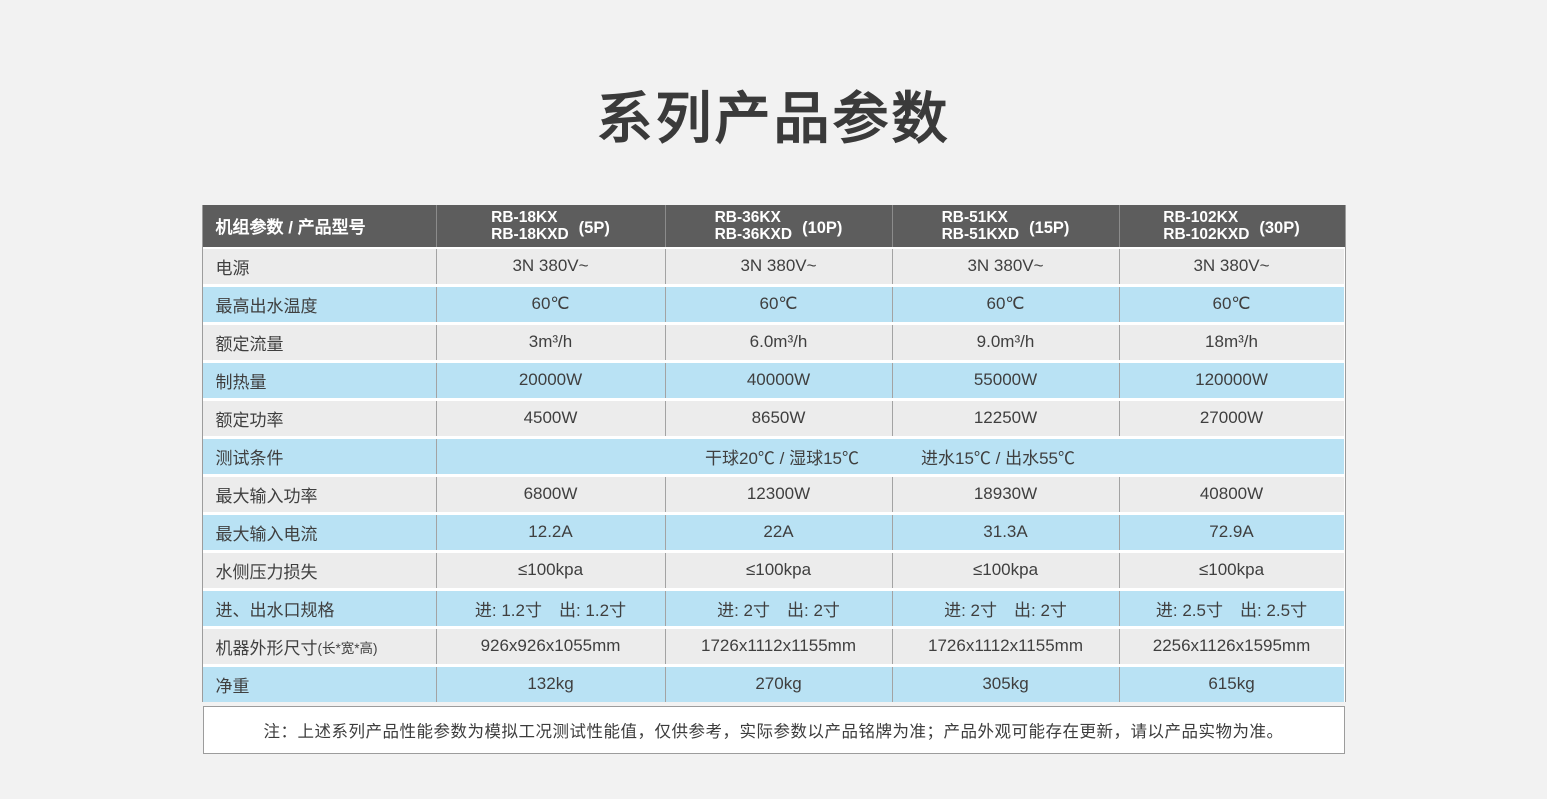  I want to click on row-label: 电源, so click(319, 266).